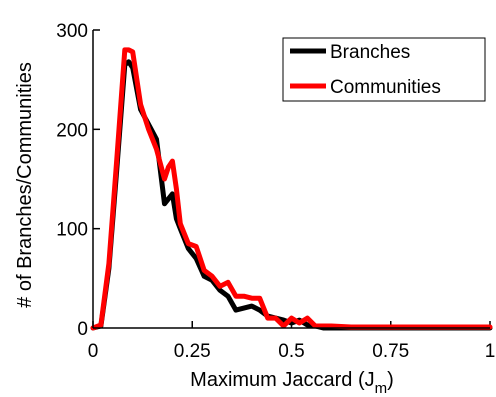 The height and width of the screenshot is (397, 496). I want to click on y-tick-label: 0, so click(82, 329).